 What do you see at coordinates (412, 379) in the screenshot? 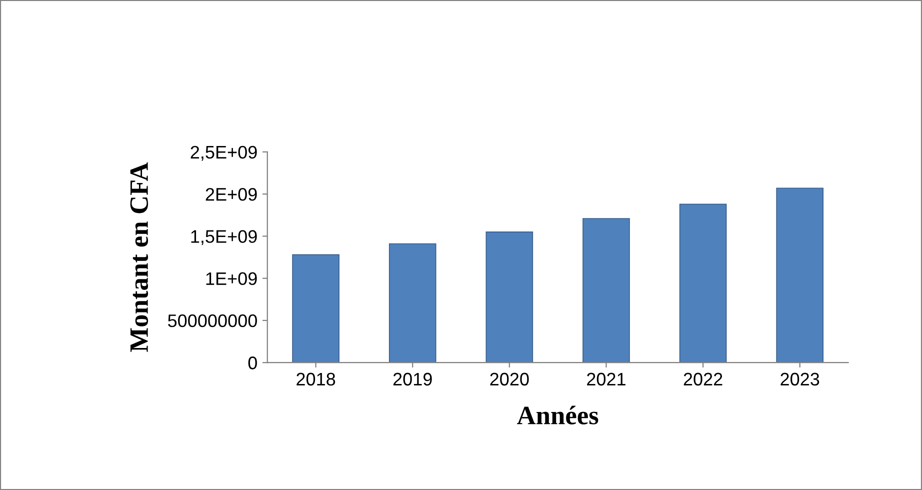
I see `x-tick-label: 2019` at bounding box center [412, 379].